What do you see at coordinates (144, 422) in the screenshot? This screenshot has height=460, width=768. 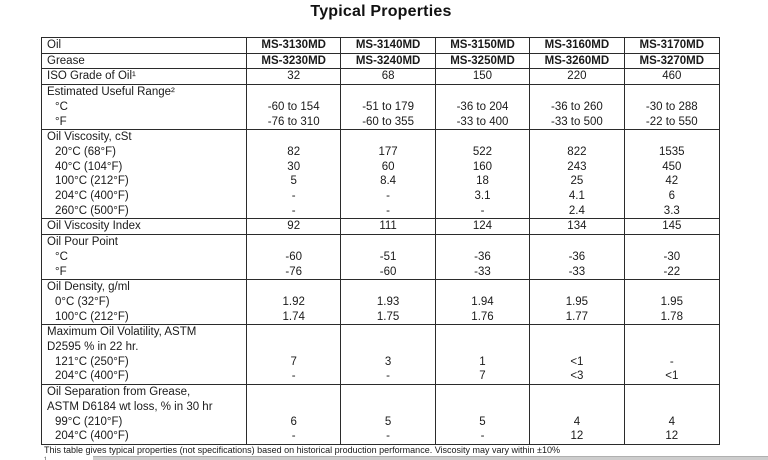 I see `row-label: 99°C (210°F)` at bounding box center [144, 422].